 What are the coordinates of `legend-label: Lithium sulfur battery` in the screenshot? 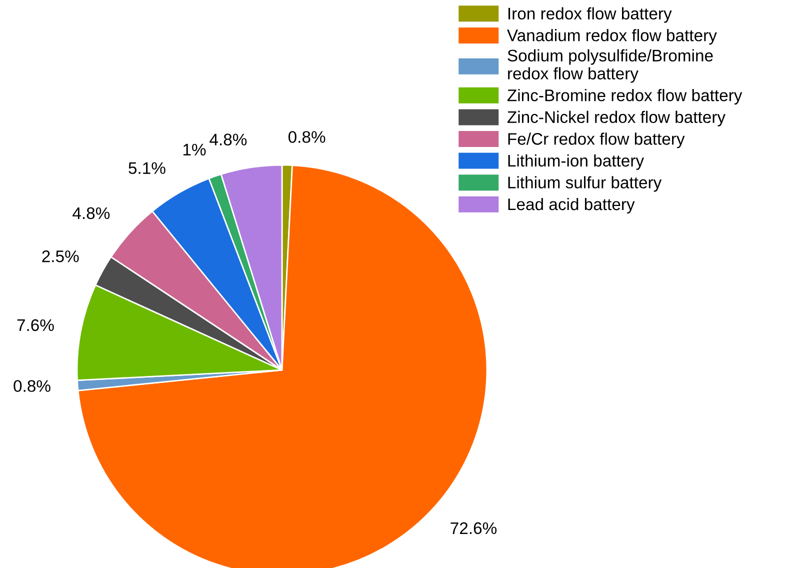 It's located at (585, 184).